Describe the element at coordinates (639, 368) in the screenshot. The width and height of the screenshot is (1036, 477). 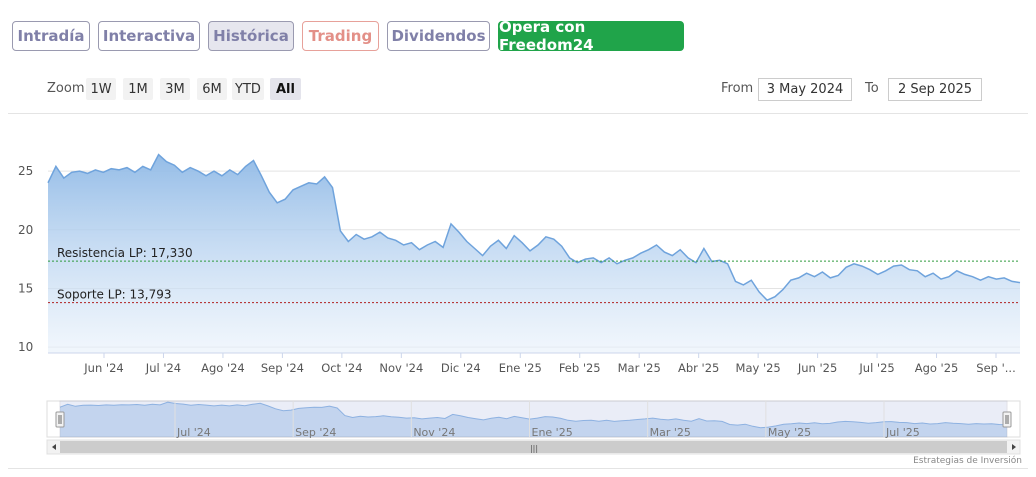
I see `x-tick-label: Mar '25` at that location.